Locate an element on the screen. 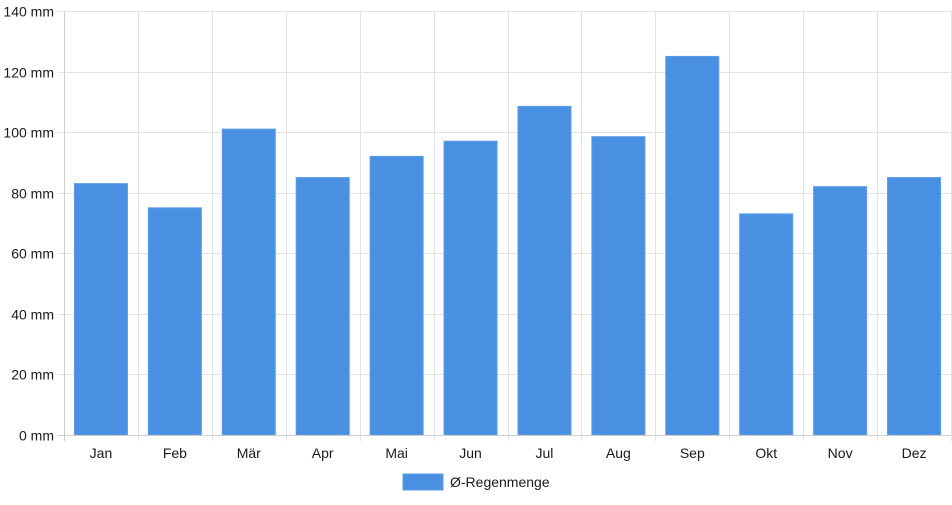 Image resolution: width=952 pixels, height=505 pixels. x-tick-label: Aug is located at coordinates (618, 453).